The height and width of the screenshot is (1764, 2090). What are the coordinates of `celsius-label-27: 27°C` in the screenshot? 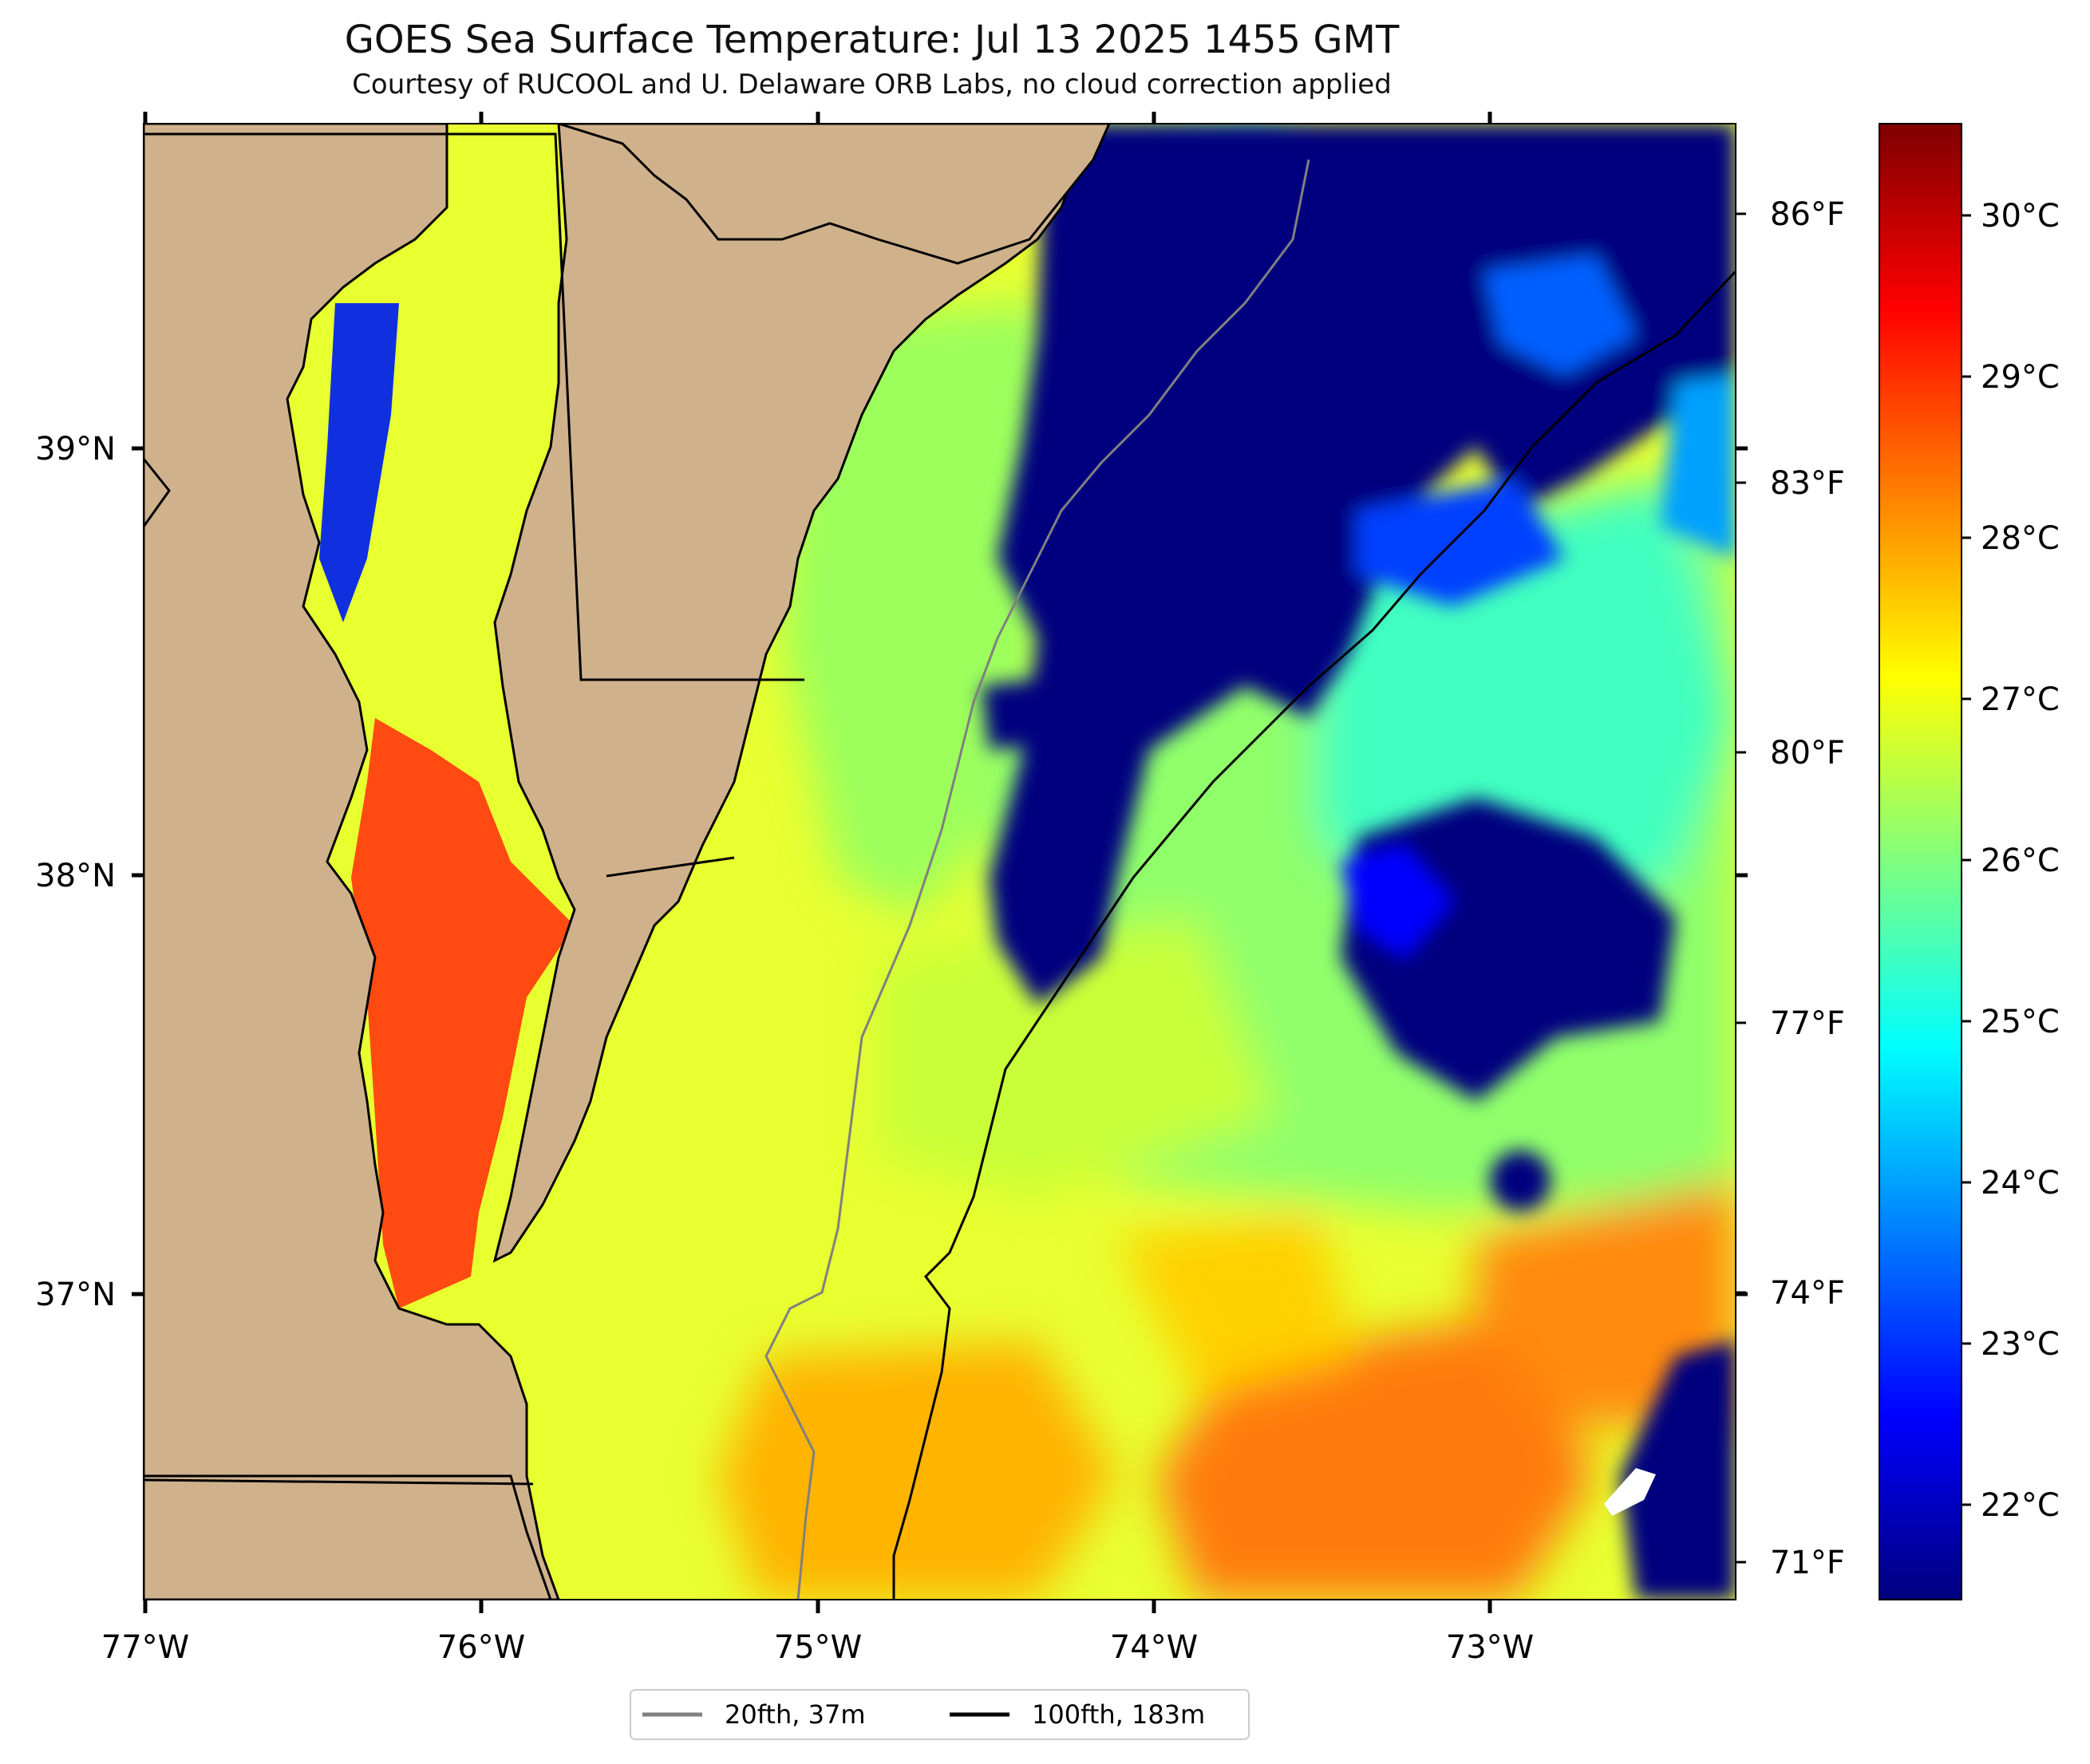 It's located at (2020, 699).